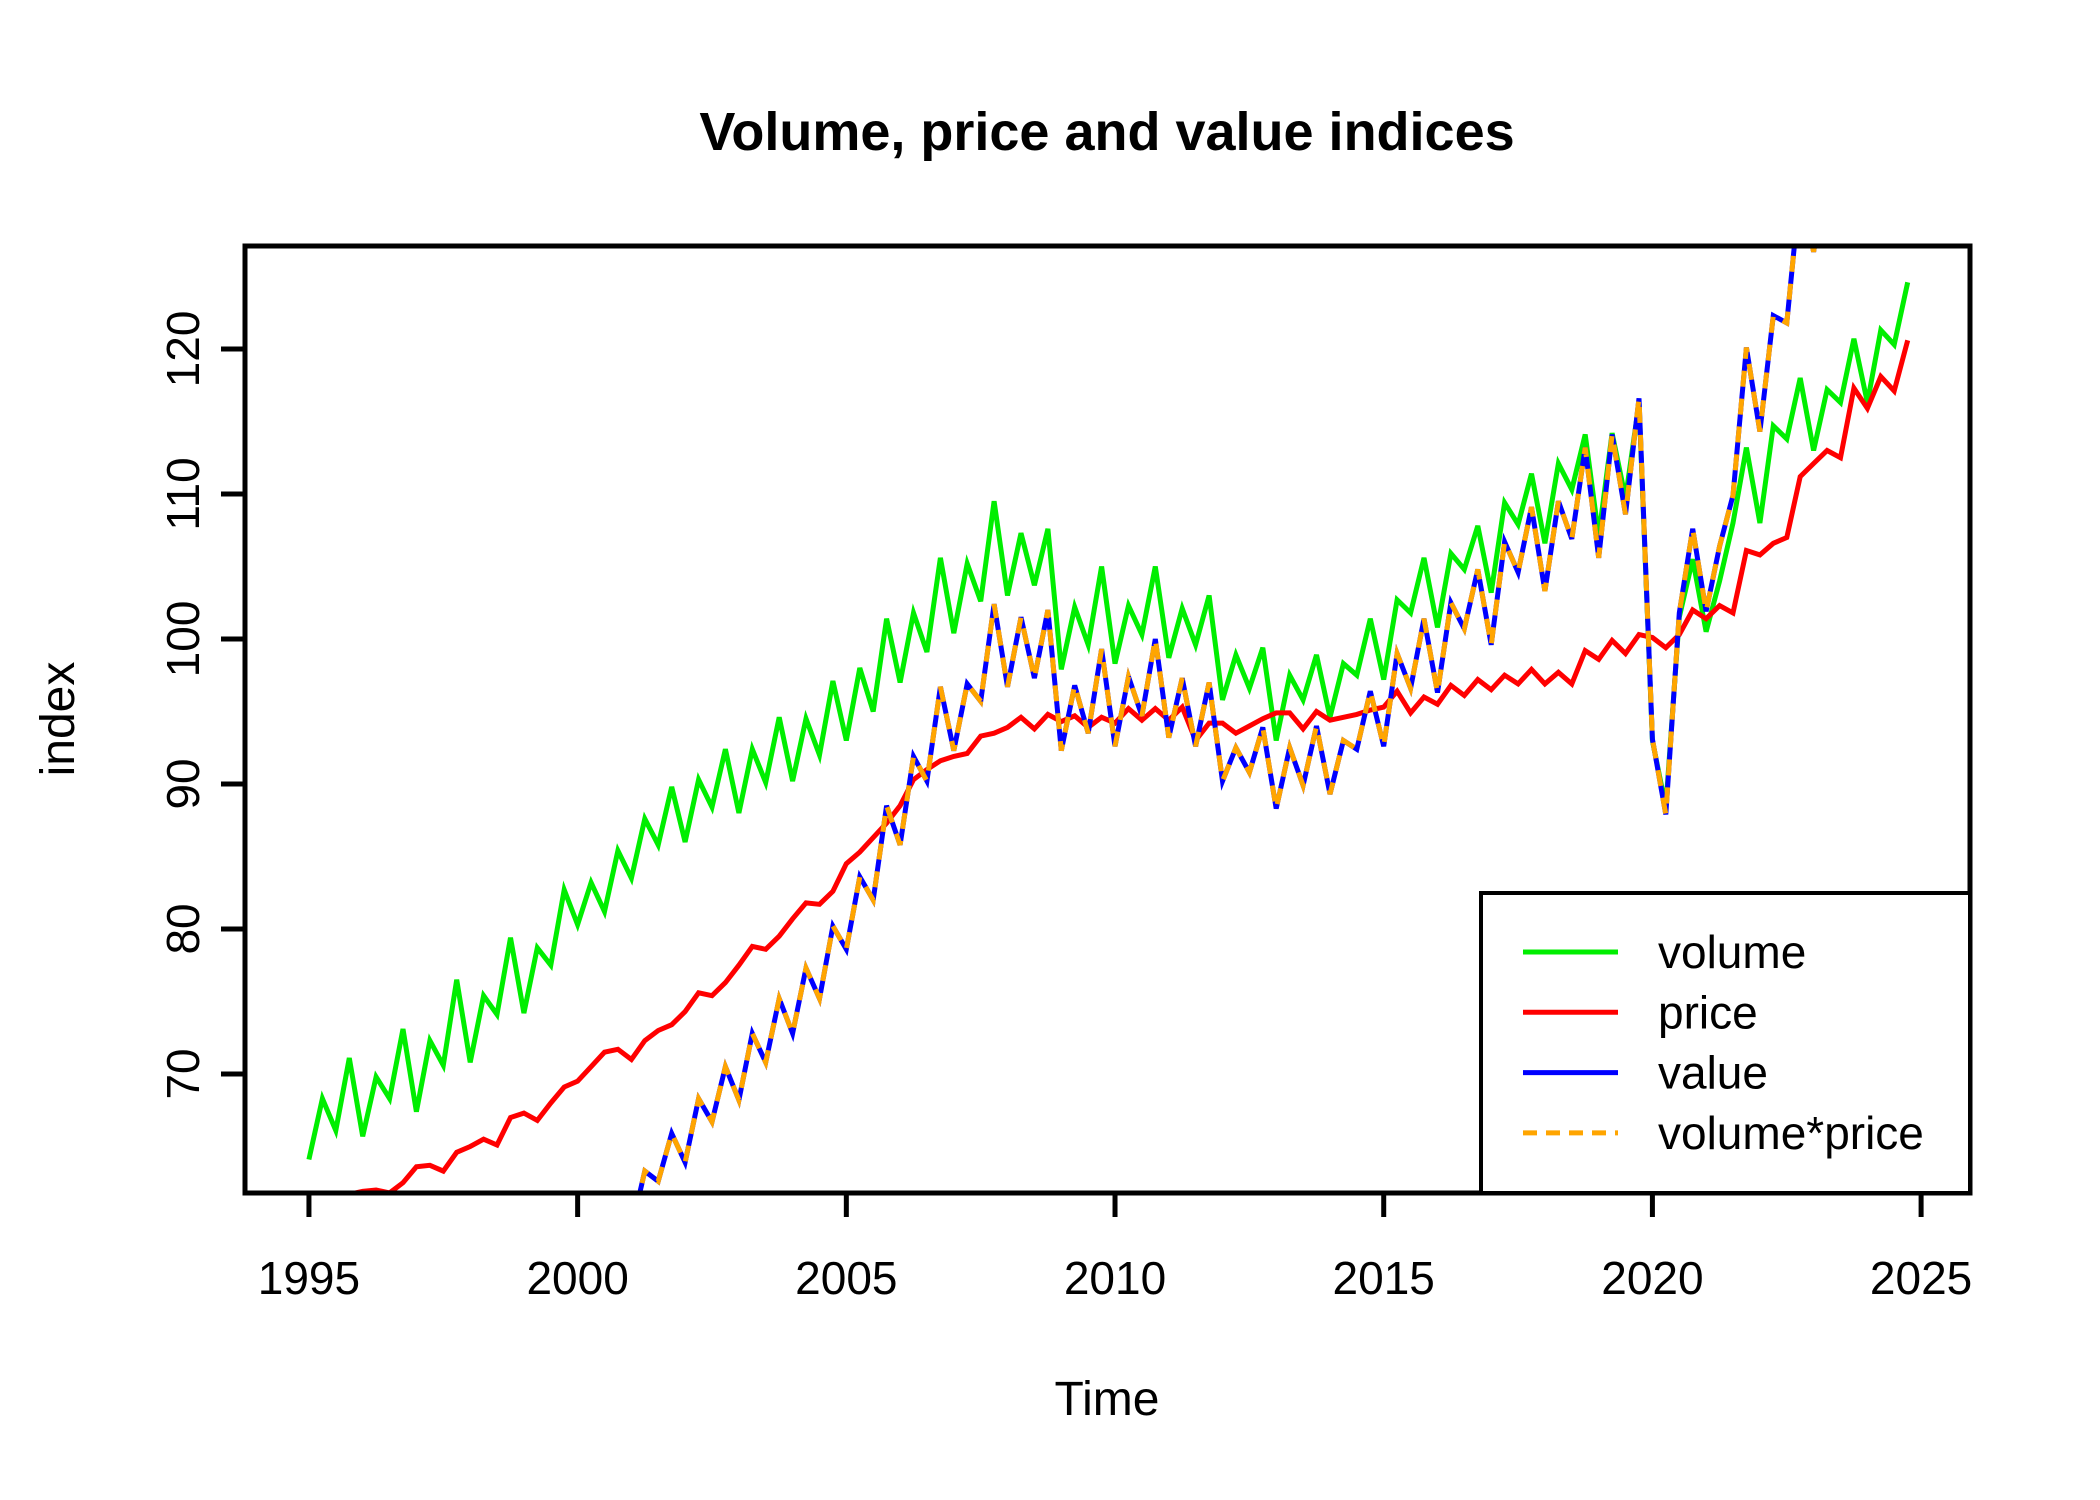  Describe the element at coordinates (183, 1073) in the screenshot. I see `y-tick-label: 70` at that location.